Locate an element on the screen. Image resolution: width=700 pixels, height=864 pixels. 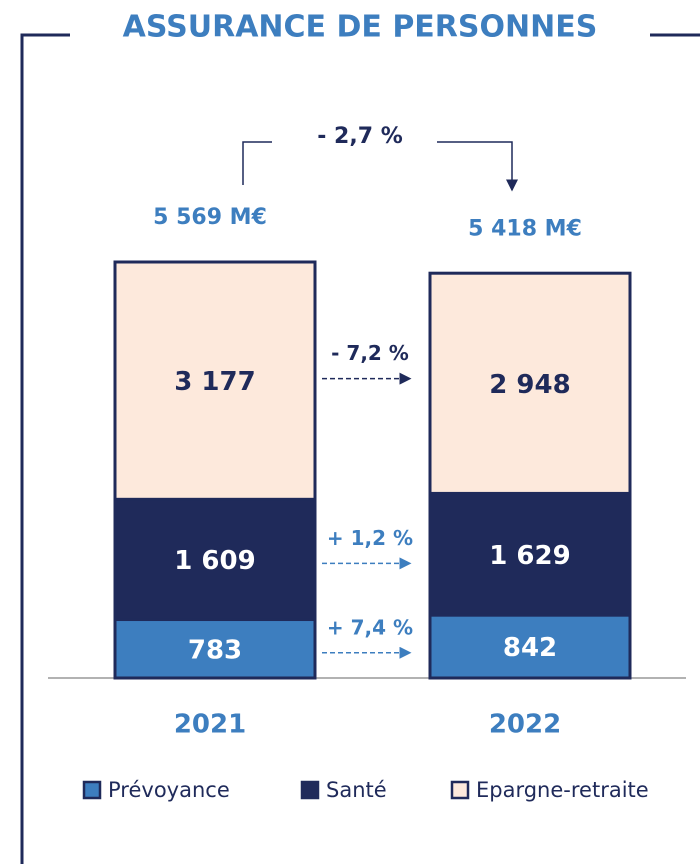
frame is located at coordinates (45, 448).